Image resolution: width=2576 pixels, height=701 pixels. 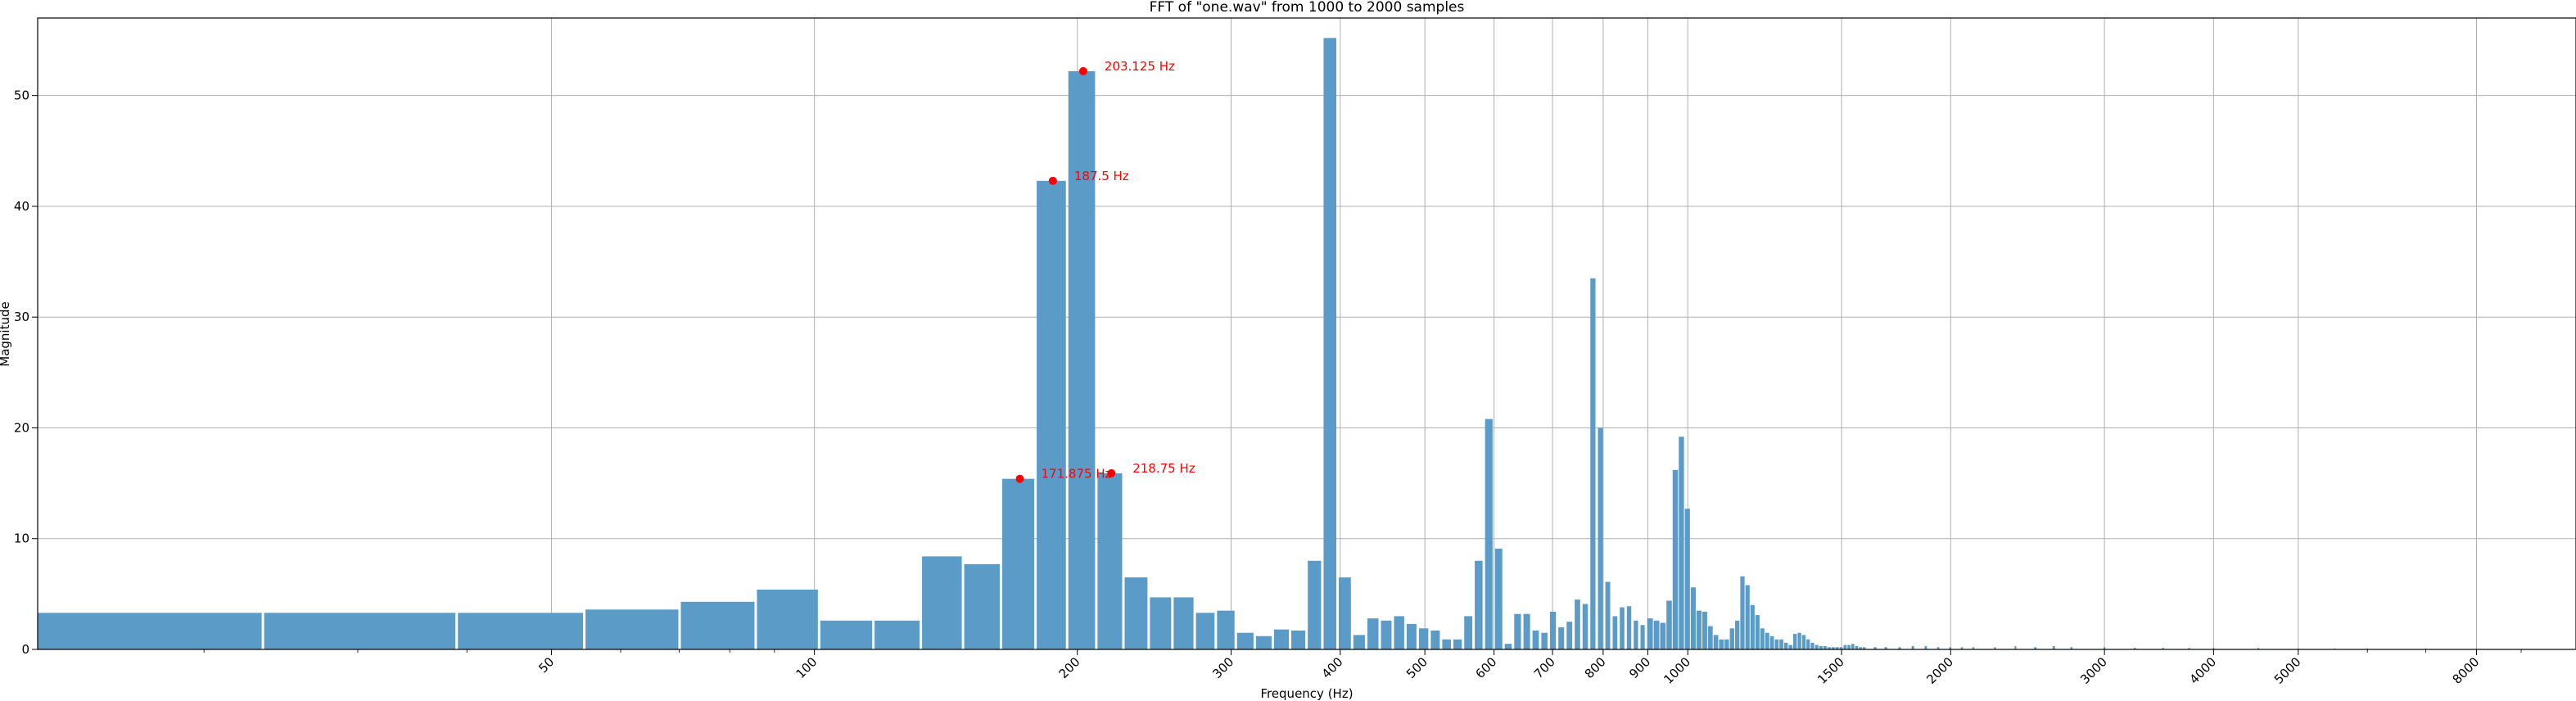 What do you see at coordinates (26, 372) in the screenshot?
I see `y-axis-ticks: 0 10 20 30 40 50` at bounding box center [26, 372].